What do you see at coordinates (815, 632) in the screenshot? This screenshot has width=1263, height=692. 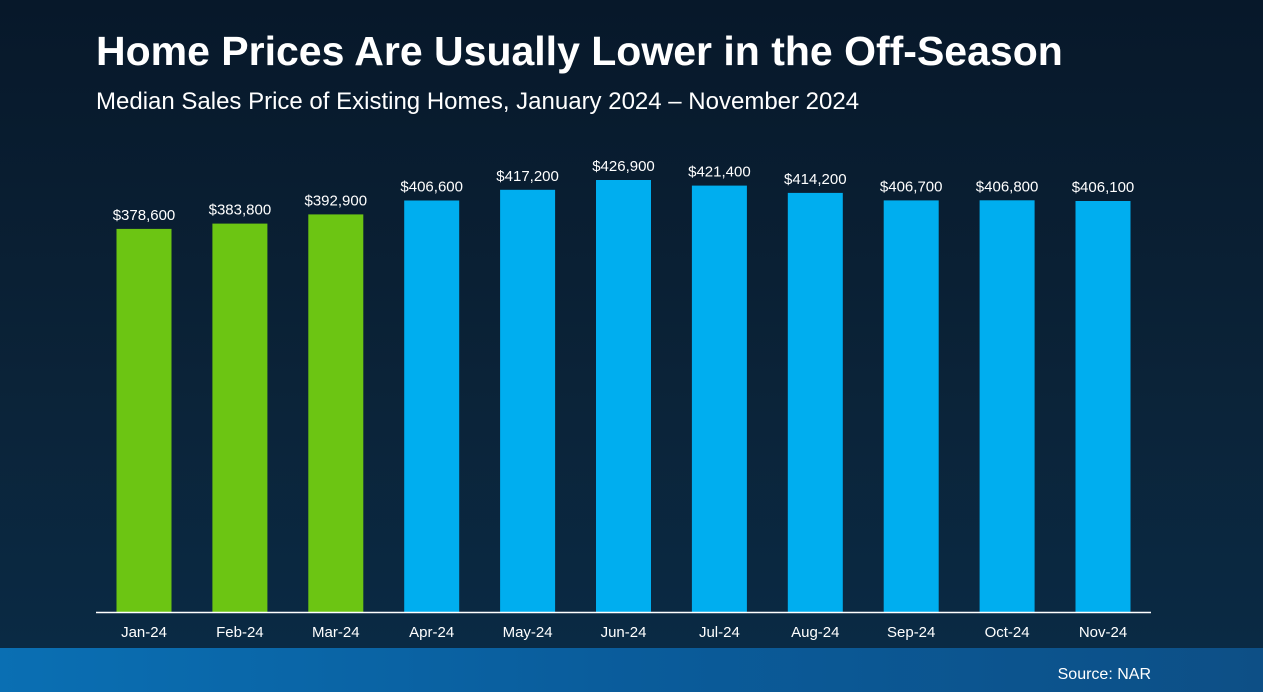 I see `x-tick-label-aug-24: Aug-24` at bounding box center [815, 632].